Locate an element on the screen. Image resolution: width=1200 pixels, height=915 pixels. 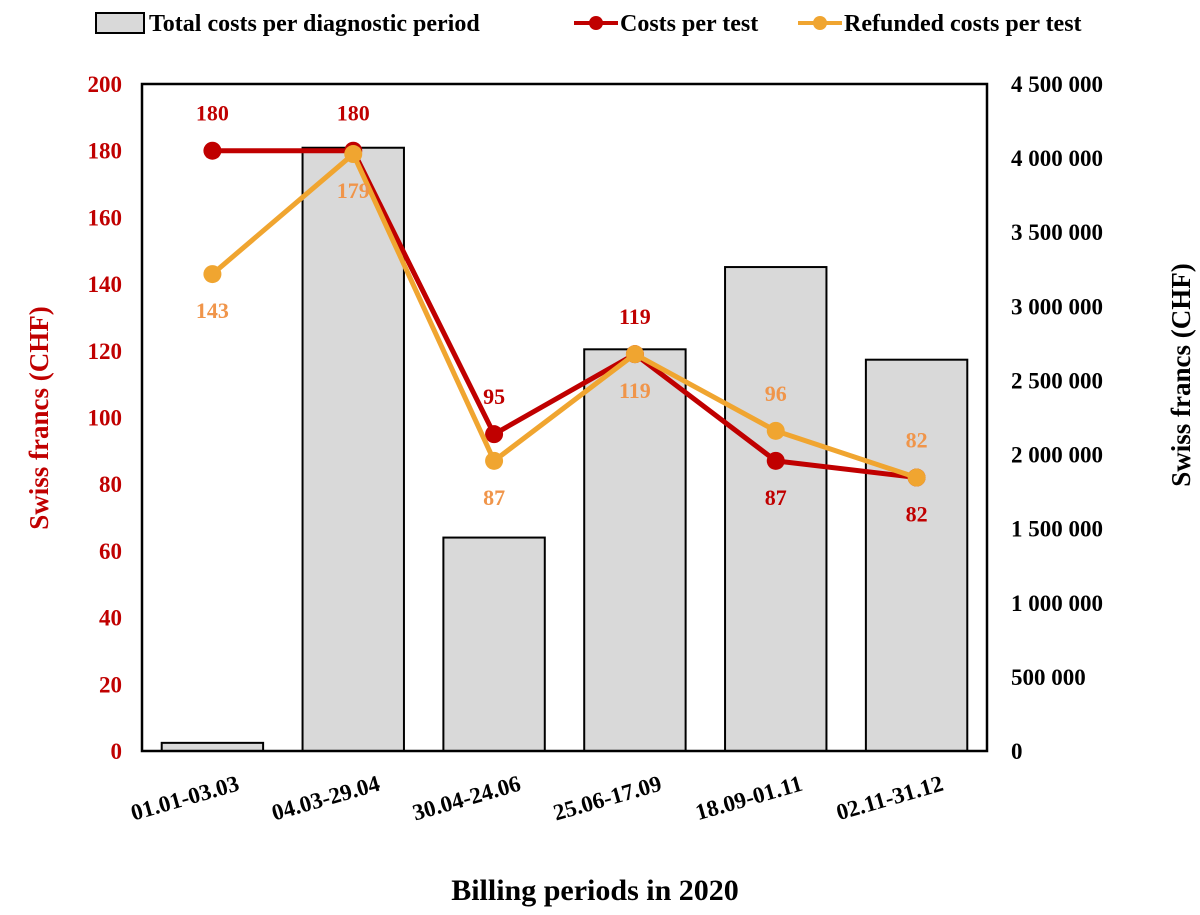
legend-item-costs-per-test: Costs per test is located at coordinates (666, 24).